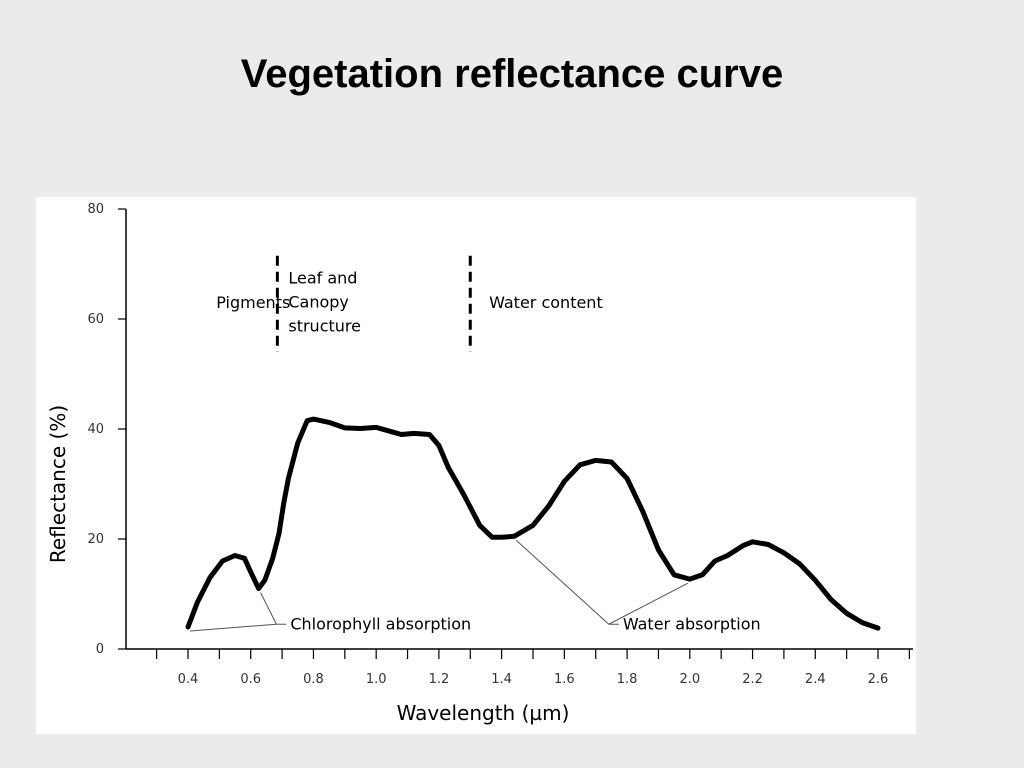  Describe the element at coordinates (100, 649) in the screenshot. I see `y-tick-label: 0` at that location.